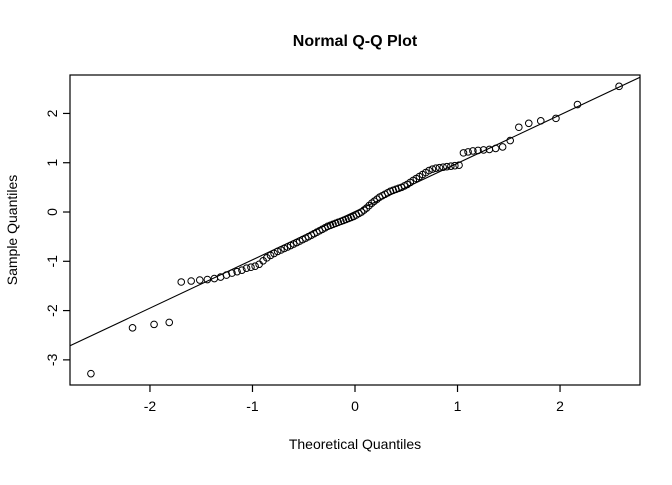 Image resolution: width=672 pixels, height=485 pixels. Describe the element at coordinates (355, 444) in the screenshot. I see `x-axis-label: Theoretical Quantiles` at that location.